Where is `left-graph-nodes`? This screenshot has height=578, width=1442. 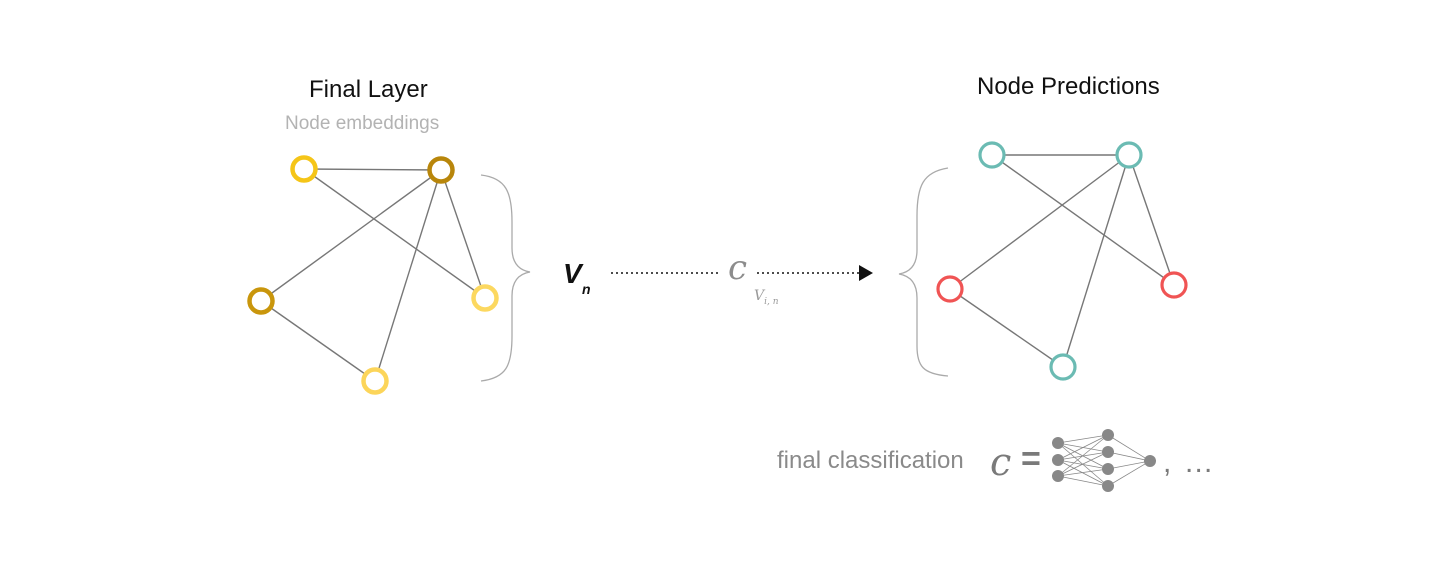
left-graph-nodes is located at coordinates (373, 275).